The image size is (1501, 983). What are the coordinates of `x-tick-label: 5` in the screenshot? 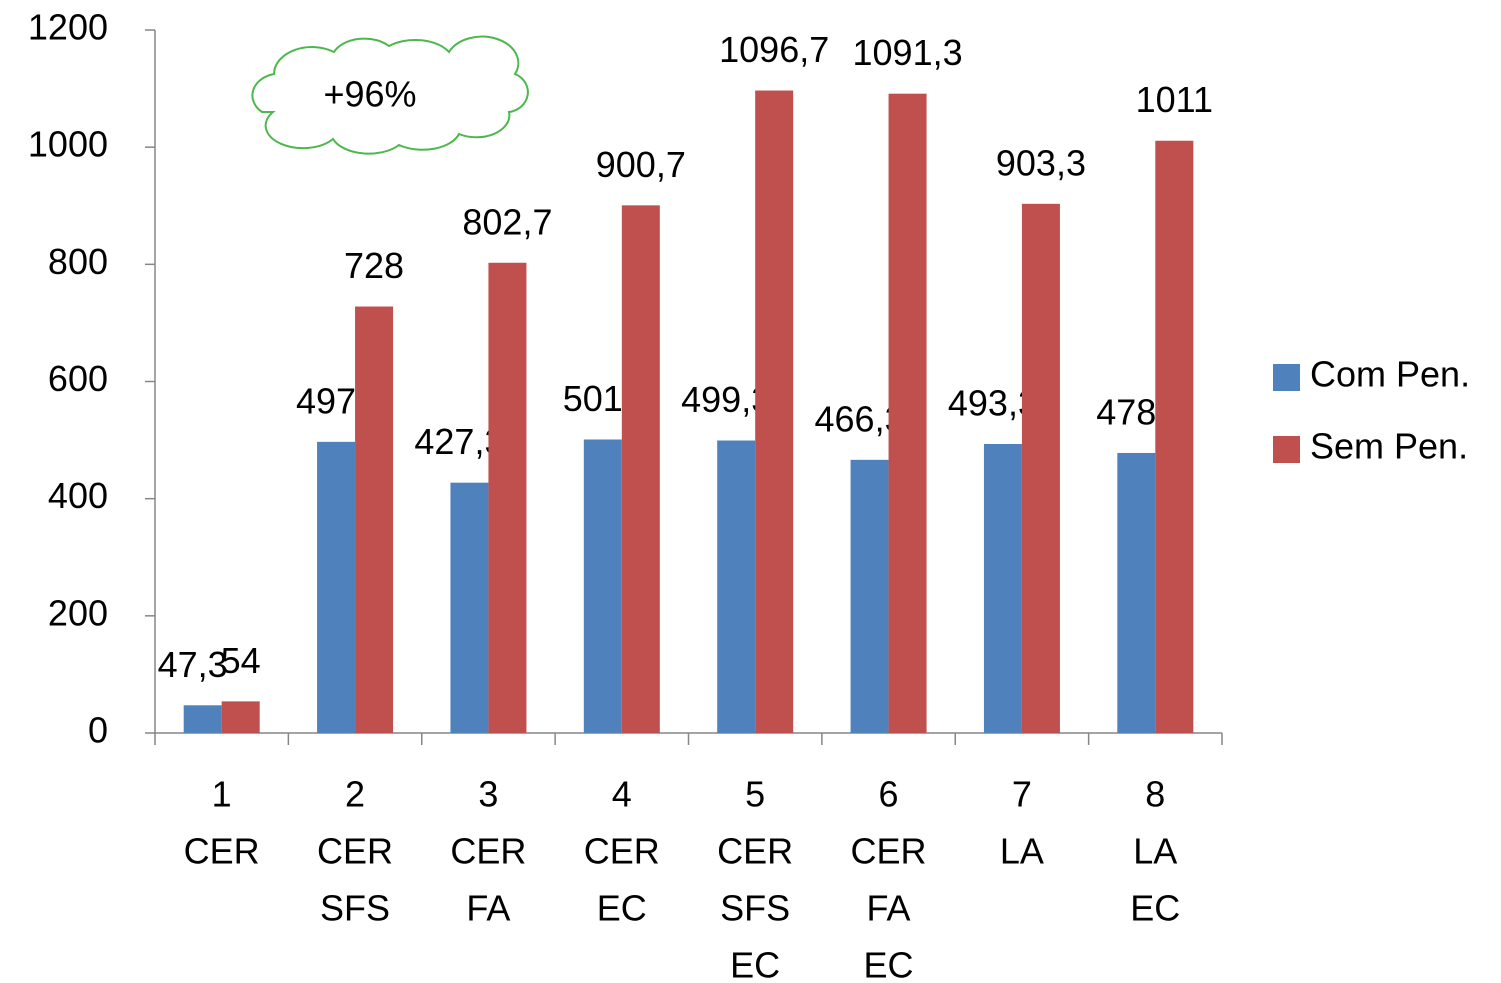 It's located at (755, 794).